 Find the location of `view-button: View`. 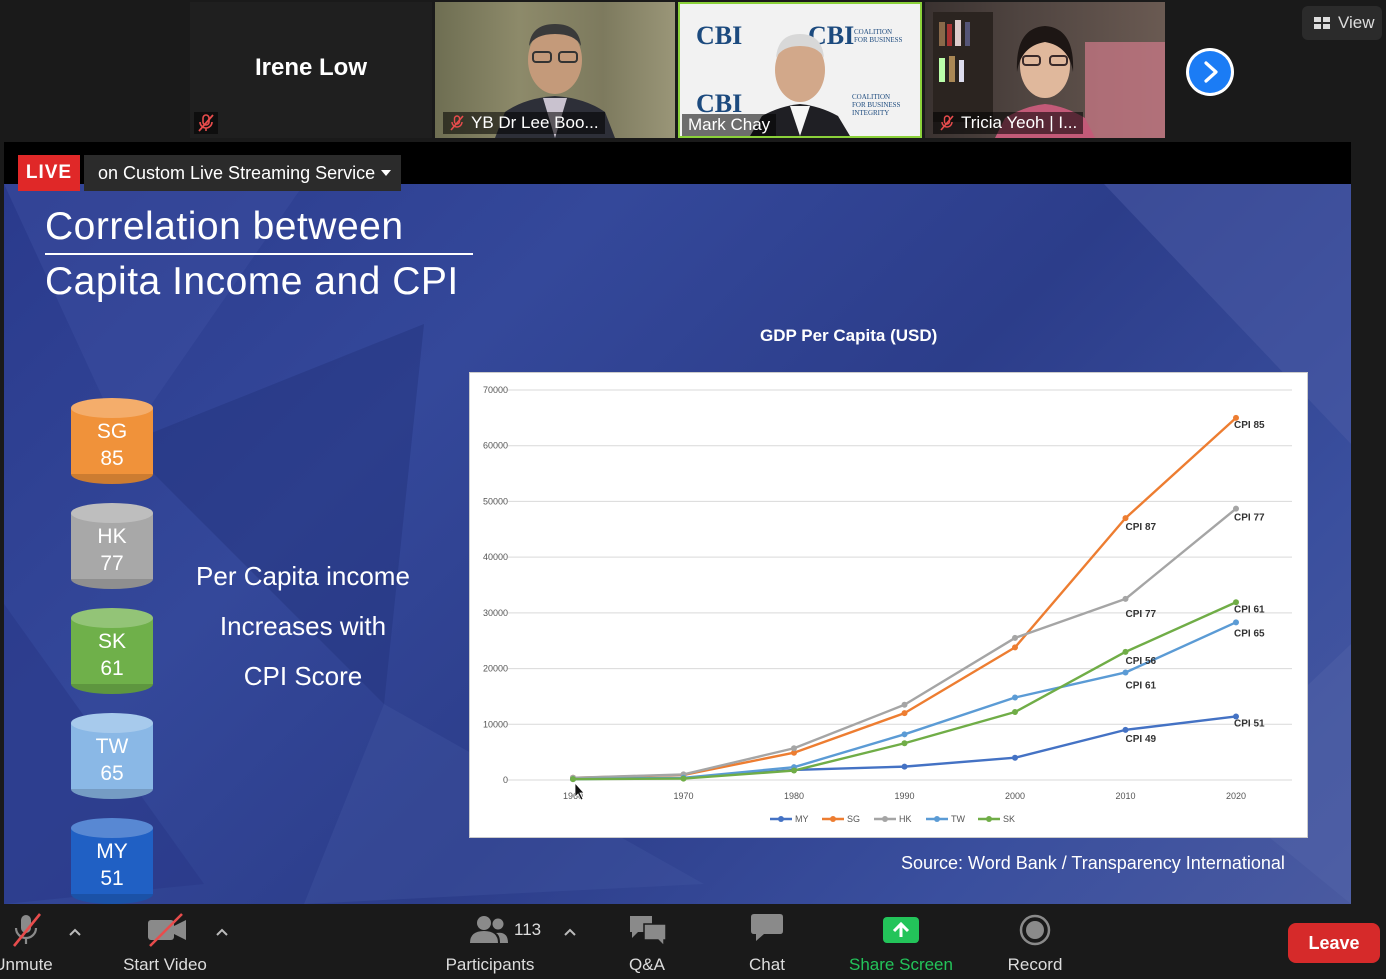

view-button: View is located at coordinates (1342, 23).